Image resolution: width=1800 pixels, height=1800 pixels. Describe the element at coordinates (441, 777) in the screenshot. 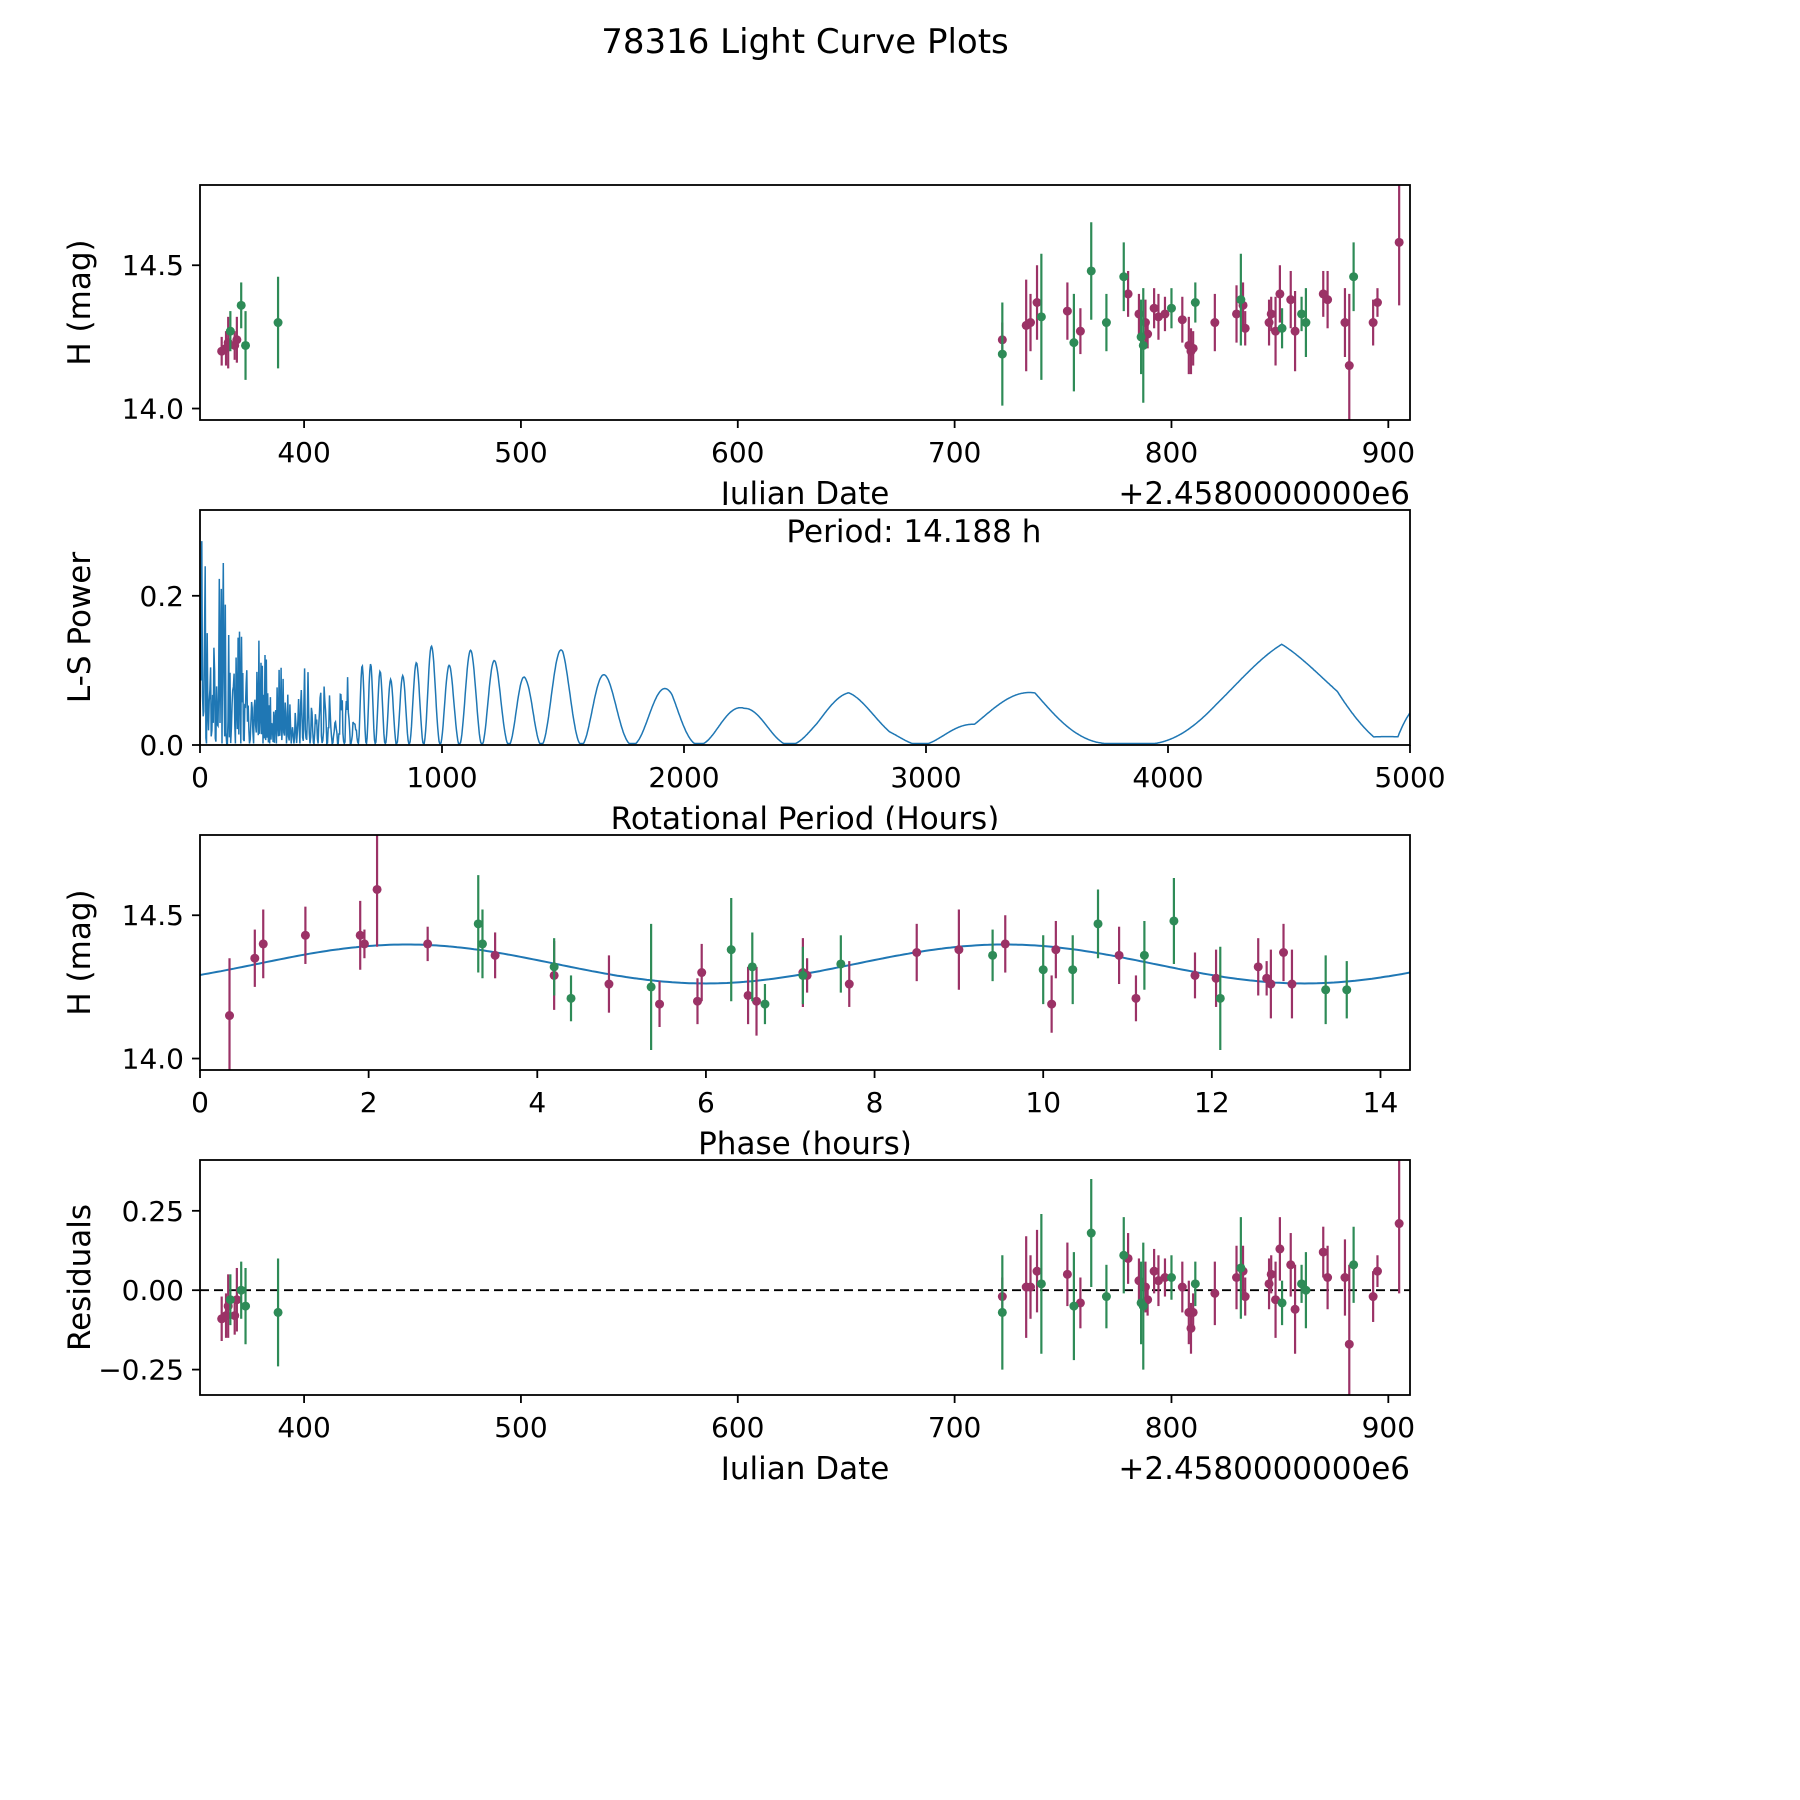

I see `svg-text: 1000` at that location.